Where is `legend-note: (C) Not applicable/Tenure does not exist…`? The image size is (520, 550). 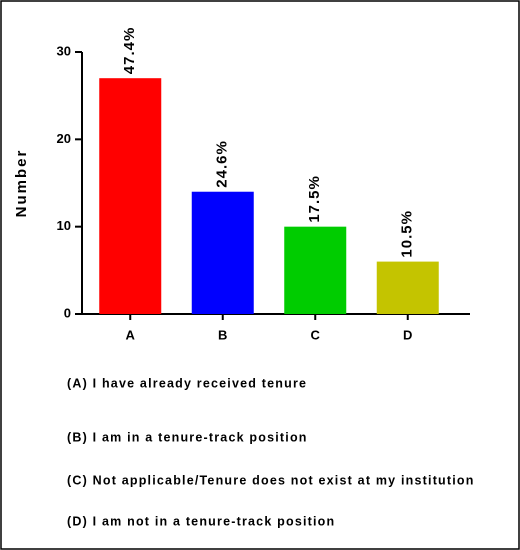 legend-note: (C) Not applicable/Tenure does not exist… is located at coordinates (271, 480).